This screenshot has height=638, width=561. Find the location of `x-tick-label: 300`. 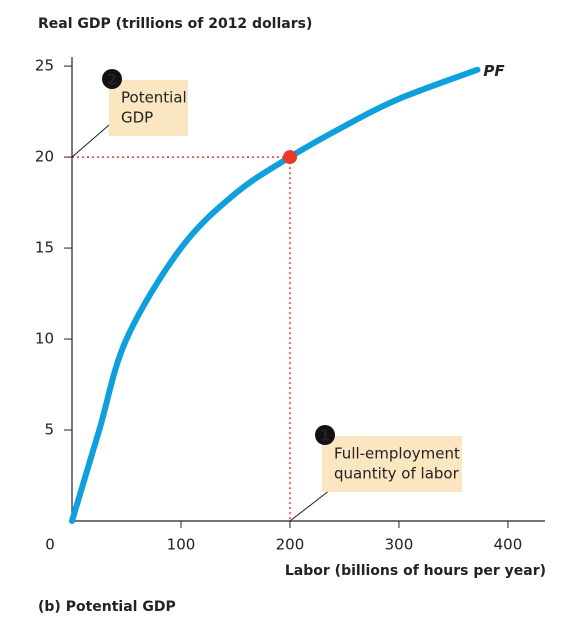

x-tick-label: 300 is located at coordinates (399, 545).